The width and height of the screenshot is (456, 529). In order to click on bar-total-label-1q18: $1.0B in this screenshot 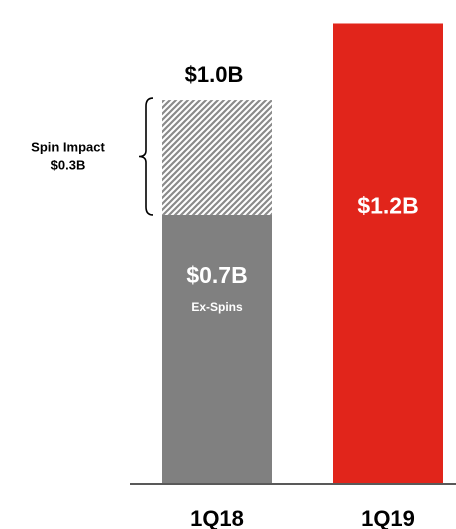, I will do `click(214, 74)`.